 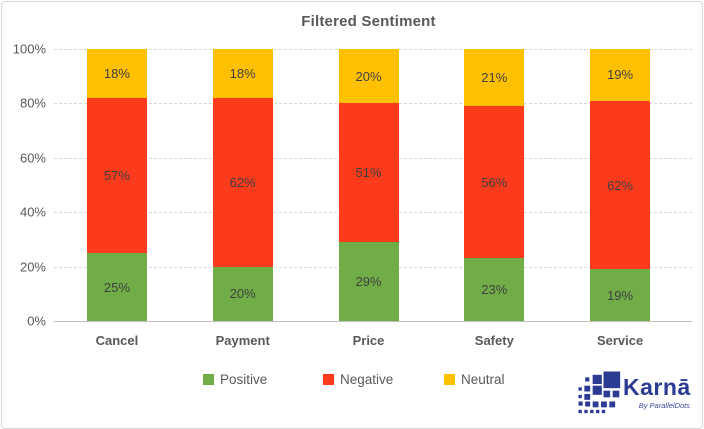 What do you see at coordinates (373, 321) in the screenshot?
I see `x-axis-line` at bounding box center [373, 321].